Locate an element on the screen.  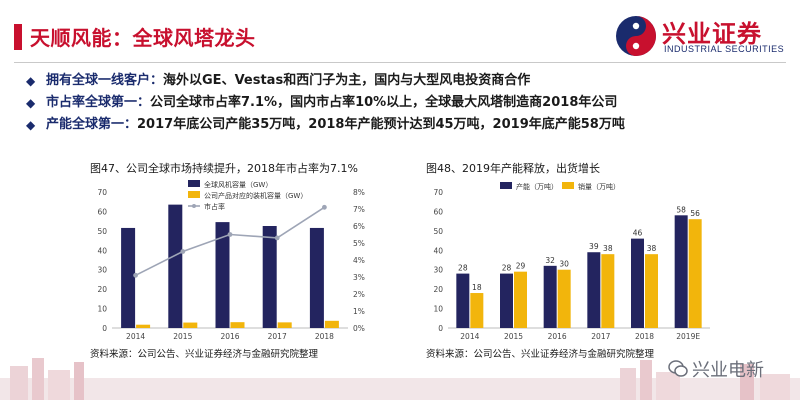
bullet-heading: 产能全球第一： is located at coordinates (92, 124).